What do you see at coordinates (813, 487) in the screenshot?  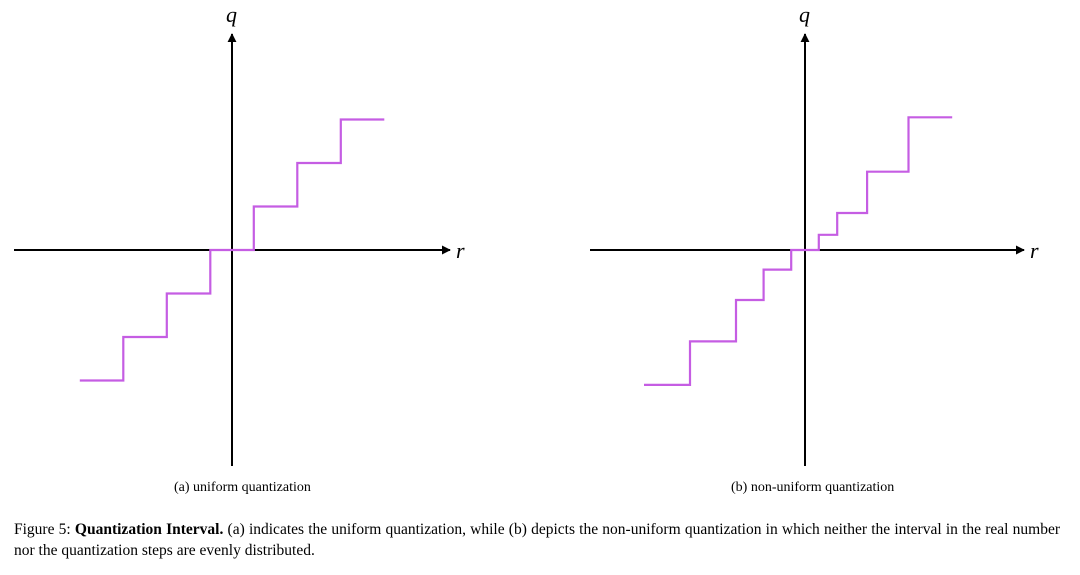 I see `subcaption-b: (b) non-uniform quantization` at bounding box center [813, 487].